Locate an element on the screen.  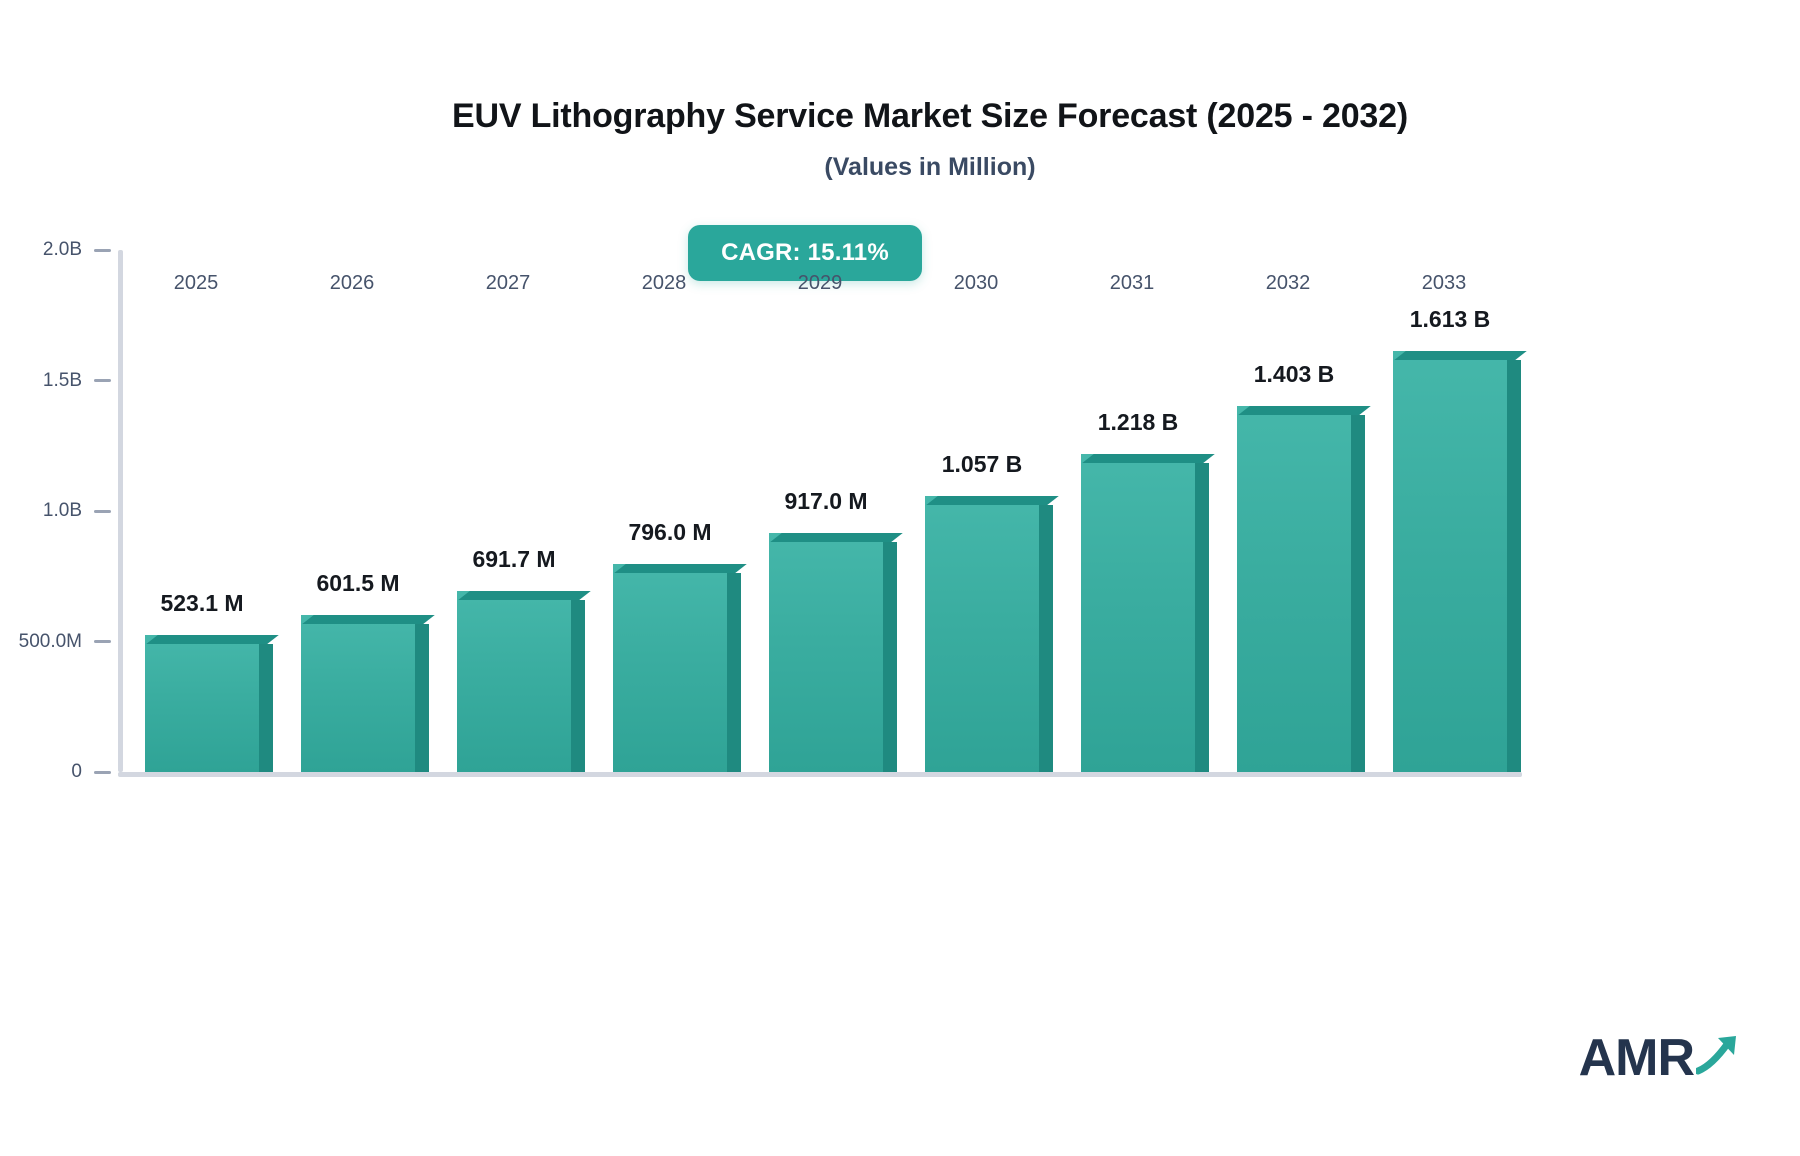
y-axis-tick: 500.0M is located at coordinates (68, 642).